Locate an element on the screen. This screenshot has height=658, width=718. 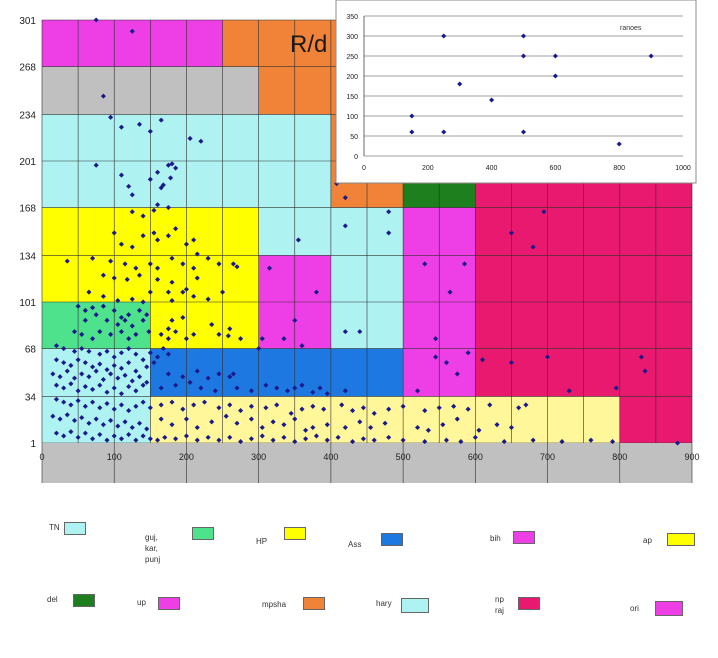
legend-label: del is located at coordinates (52, 599).